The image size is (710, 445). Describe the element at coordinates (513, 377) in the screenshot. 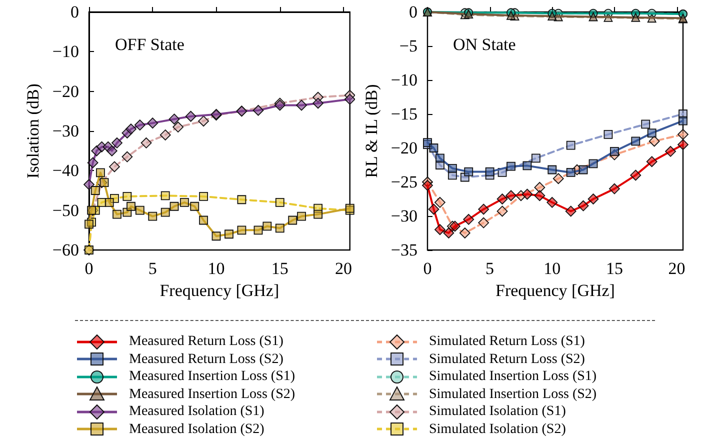

I see `legend-label: Simulated Insertion Loss (S1)` at that location.